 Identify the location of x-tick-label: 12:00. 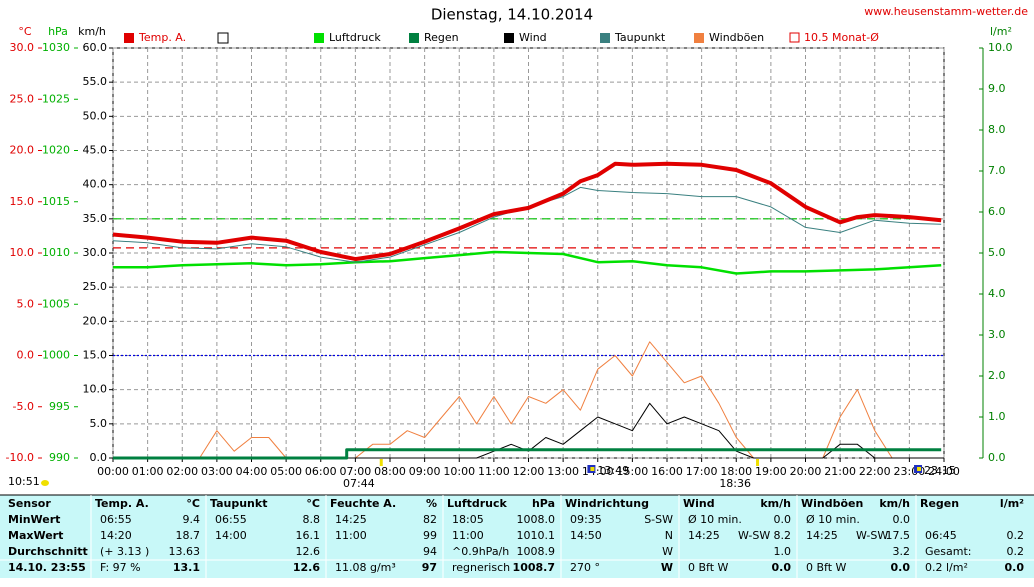
(529, 471).